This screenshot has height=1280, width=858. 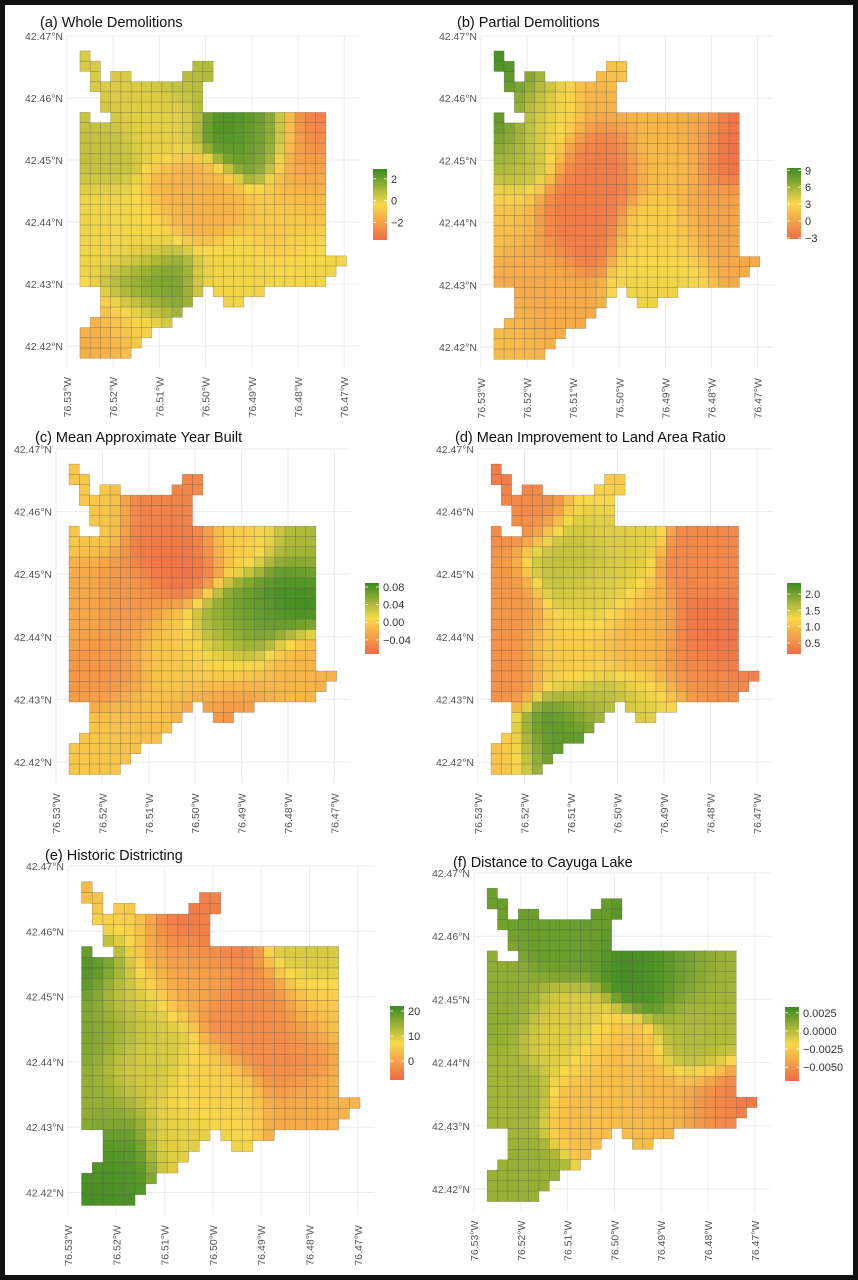 I want to click on panel-title: (e) Historic Districting, so click(x=114, y=856).